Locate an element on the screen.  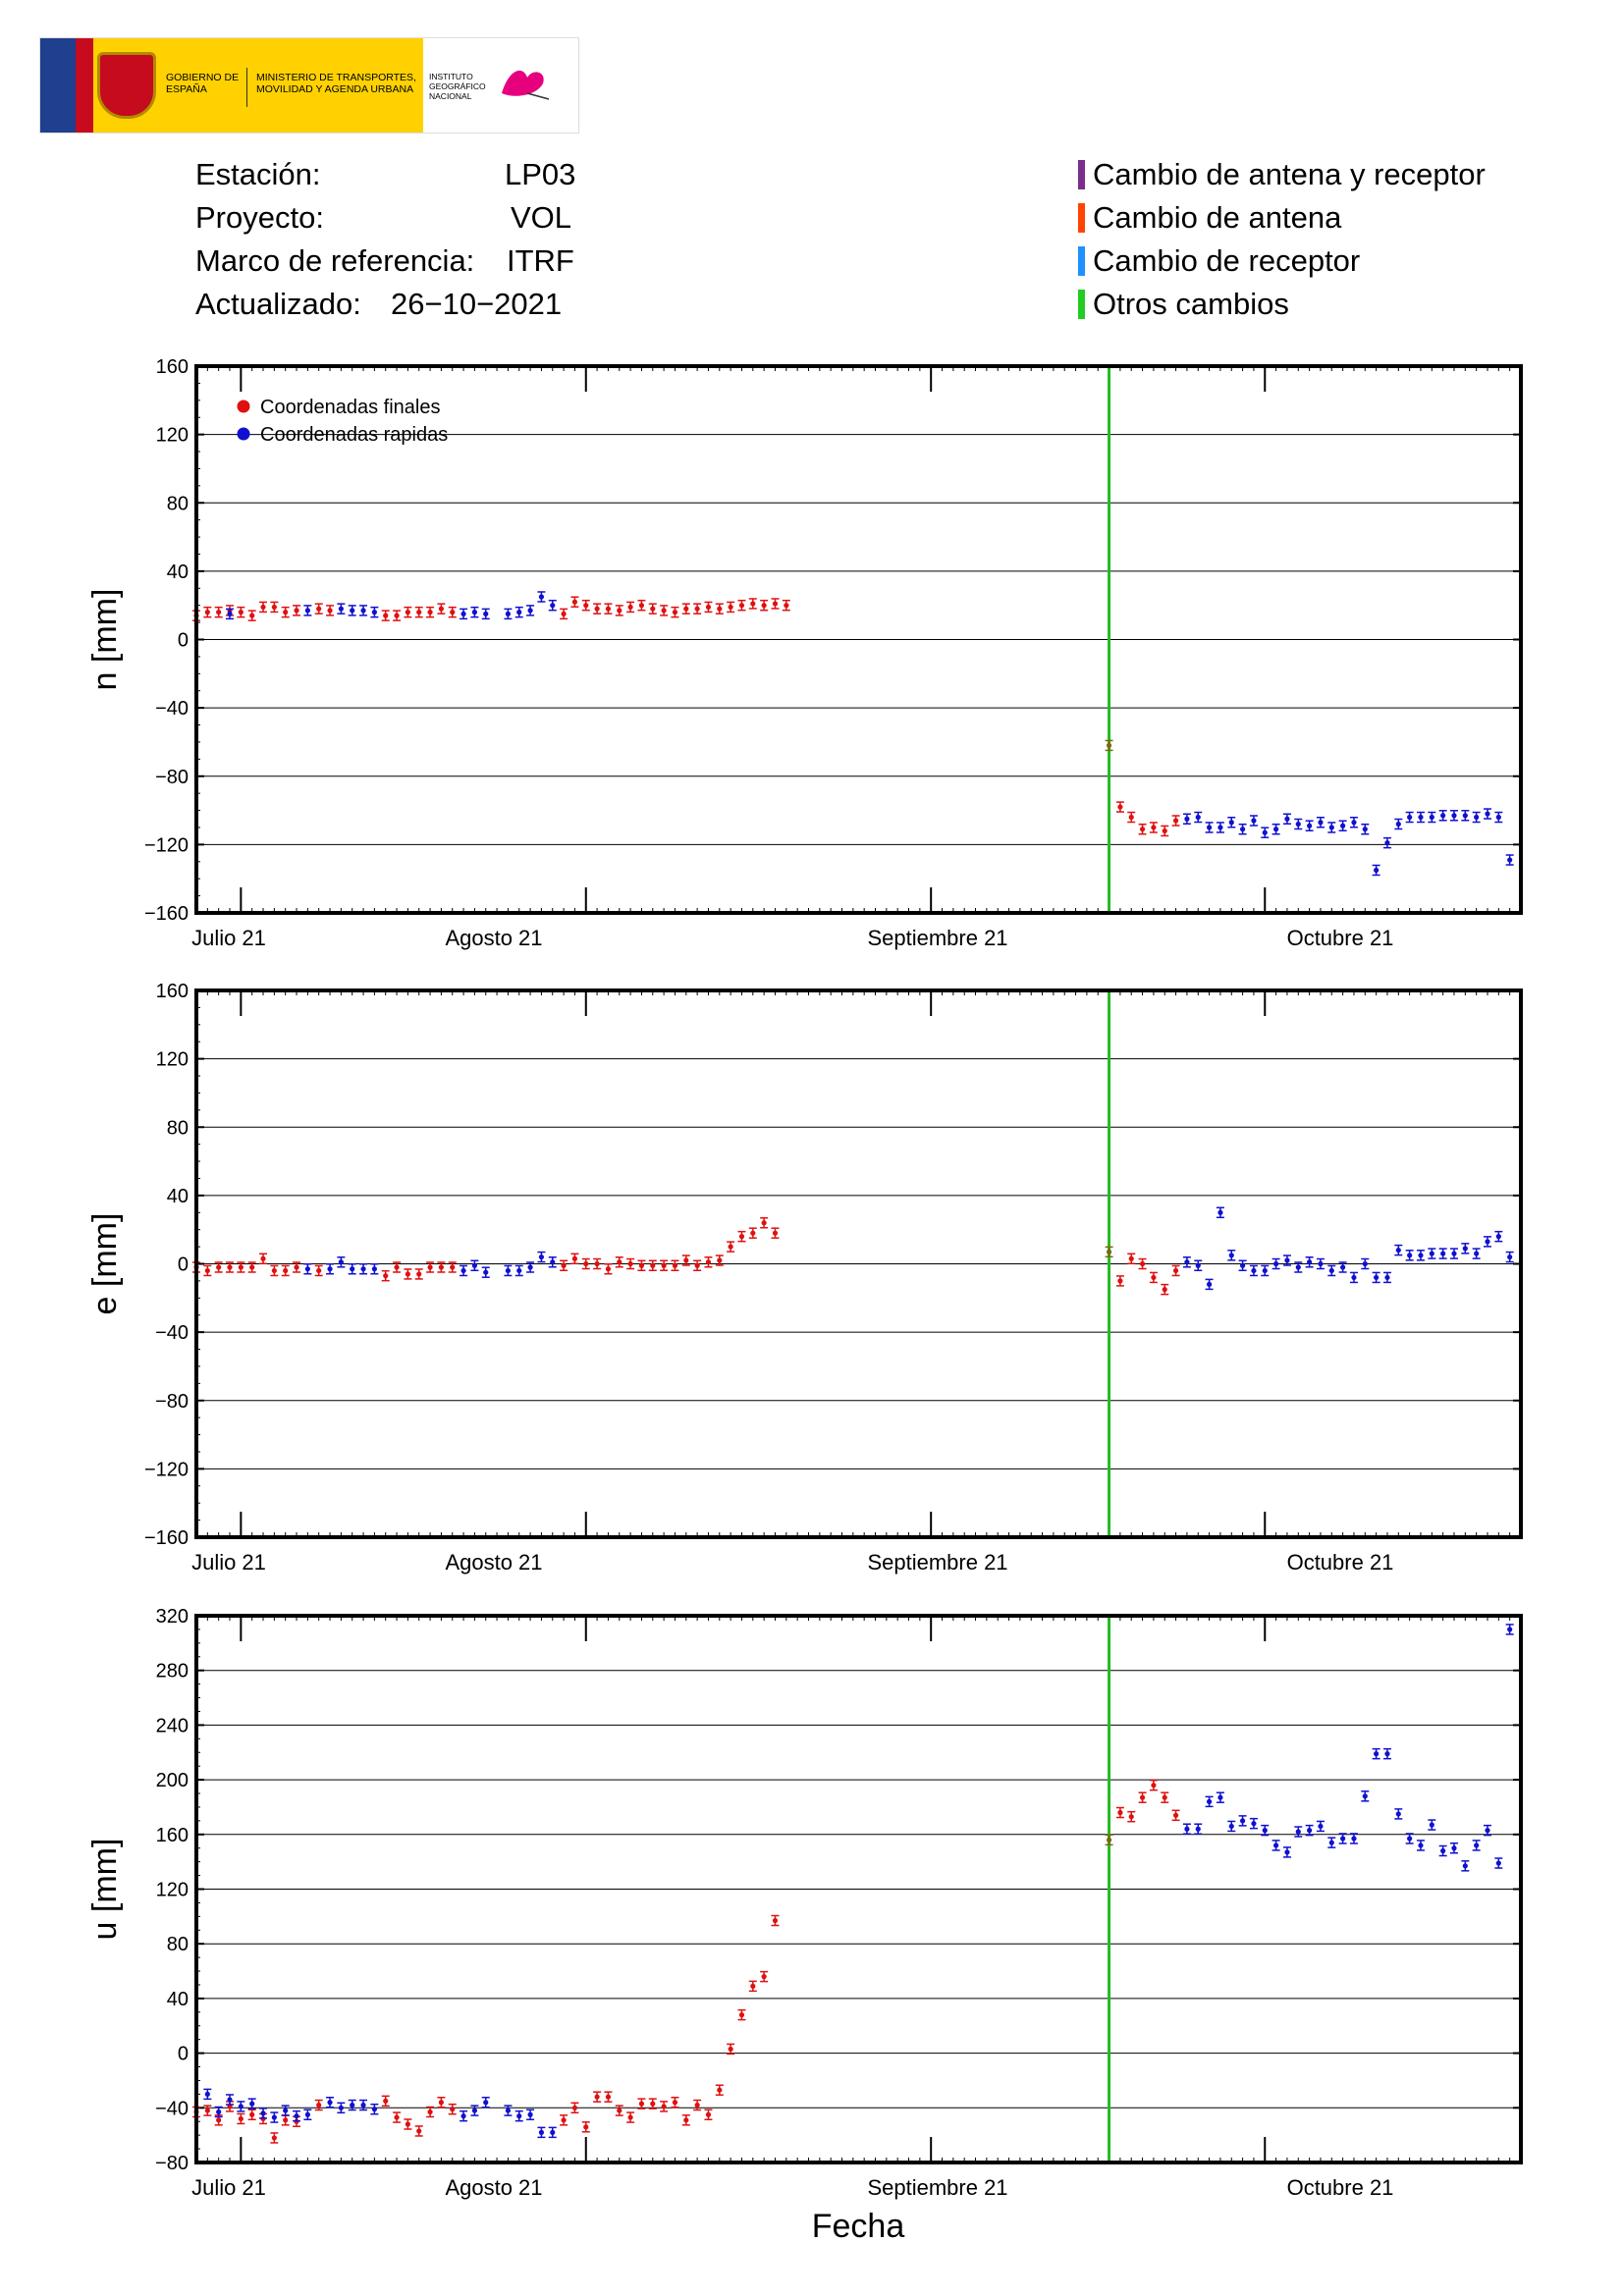
y-tick-label: 80 is located at coordinates (178, 503).